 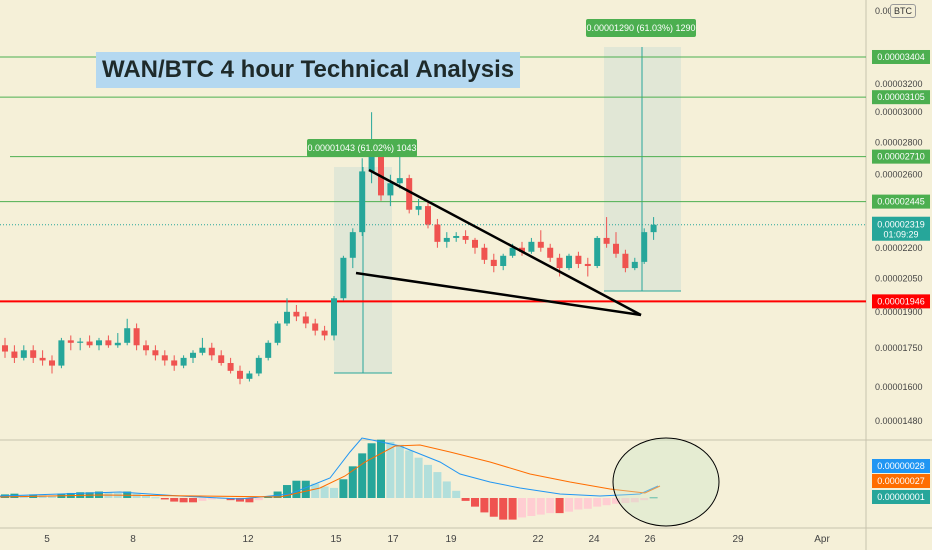 I want to click on x-tick-label: 12, so click(x=248, y=539).